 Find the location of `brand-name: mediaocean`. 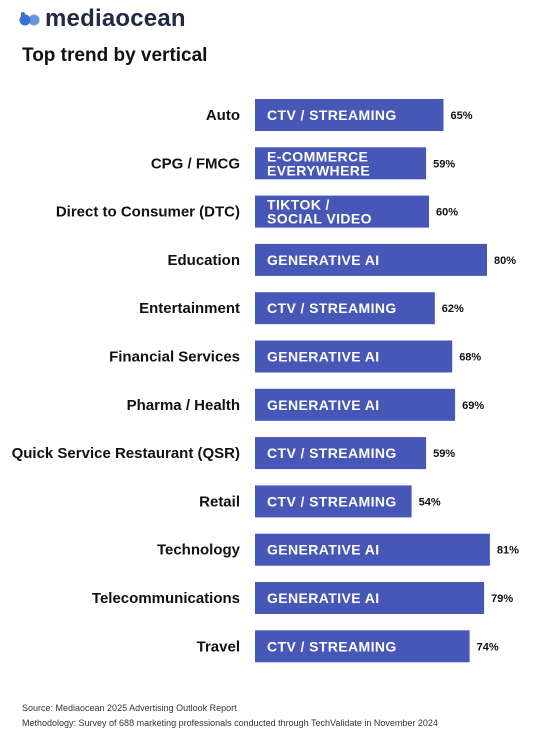

brand-name: mediaocean is located at coordinates (115, 18).